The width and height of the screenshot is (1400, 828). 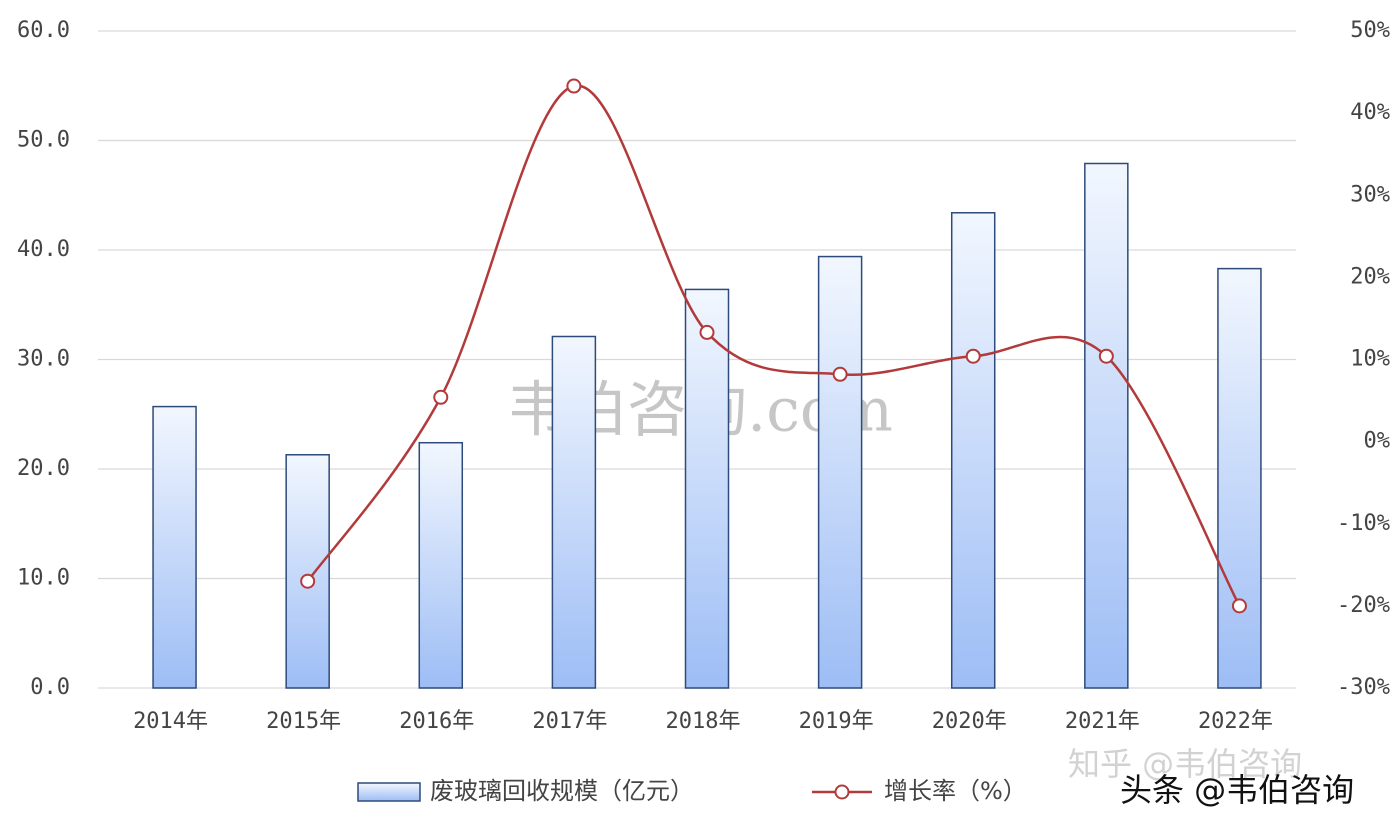 I want to click on legend-label: 废玻璃回收规模（亿元）, so click(x=562, y=791).